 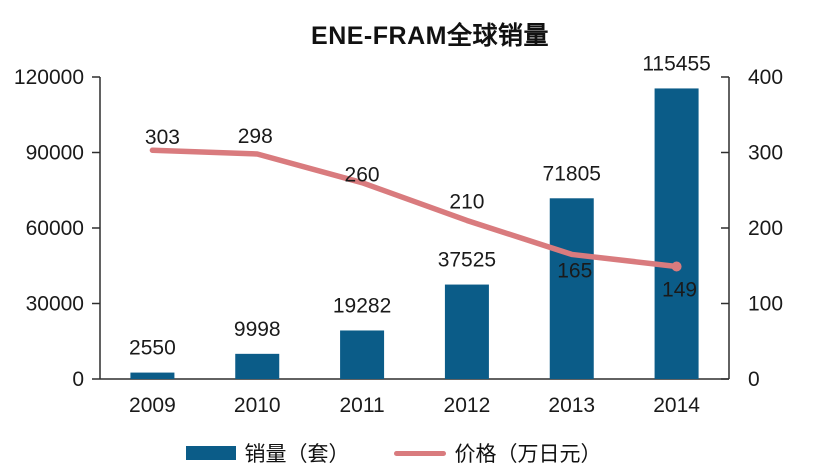 What do you see at coordinates (257, 329) in the screenshot?
I see `bar-value-label: 9998` at bounding box center [257, 329].